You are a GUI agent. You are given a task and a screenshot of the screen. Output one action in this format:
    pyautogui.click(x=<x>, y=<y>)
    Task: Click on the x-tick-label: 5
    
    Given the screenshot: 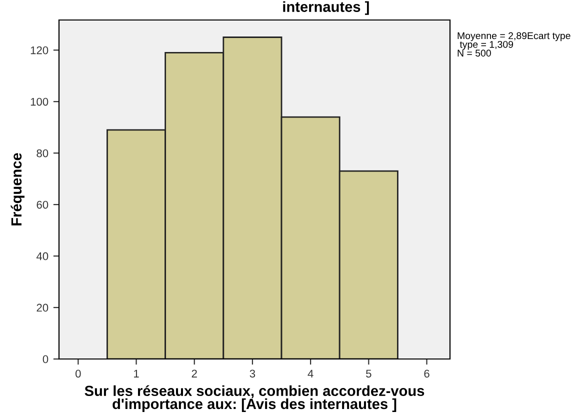 What is the action you would take?
    pyautogui.click(x=369, y=374)
    